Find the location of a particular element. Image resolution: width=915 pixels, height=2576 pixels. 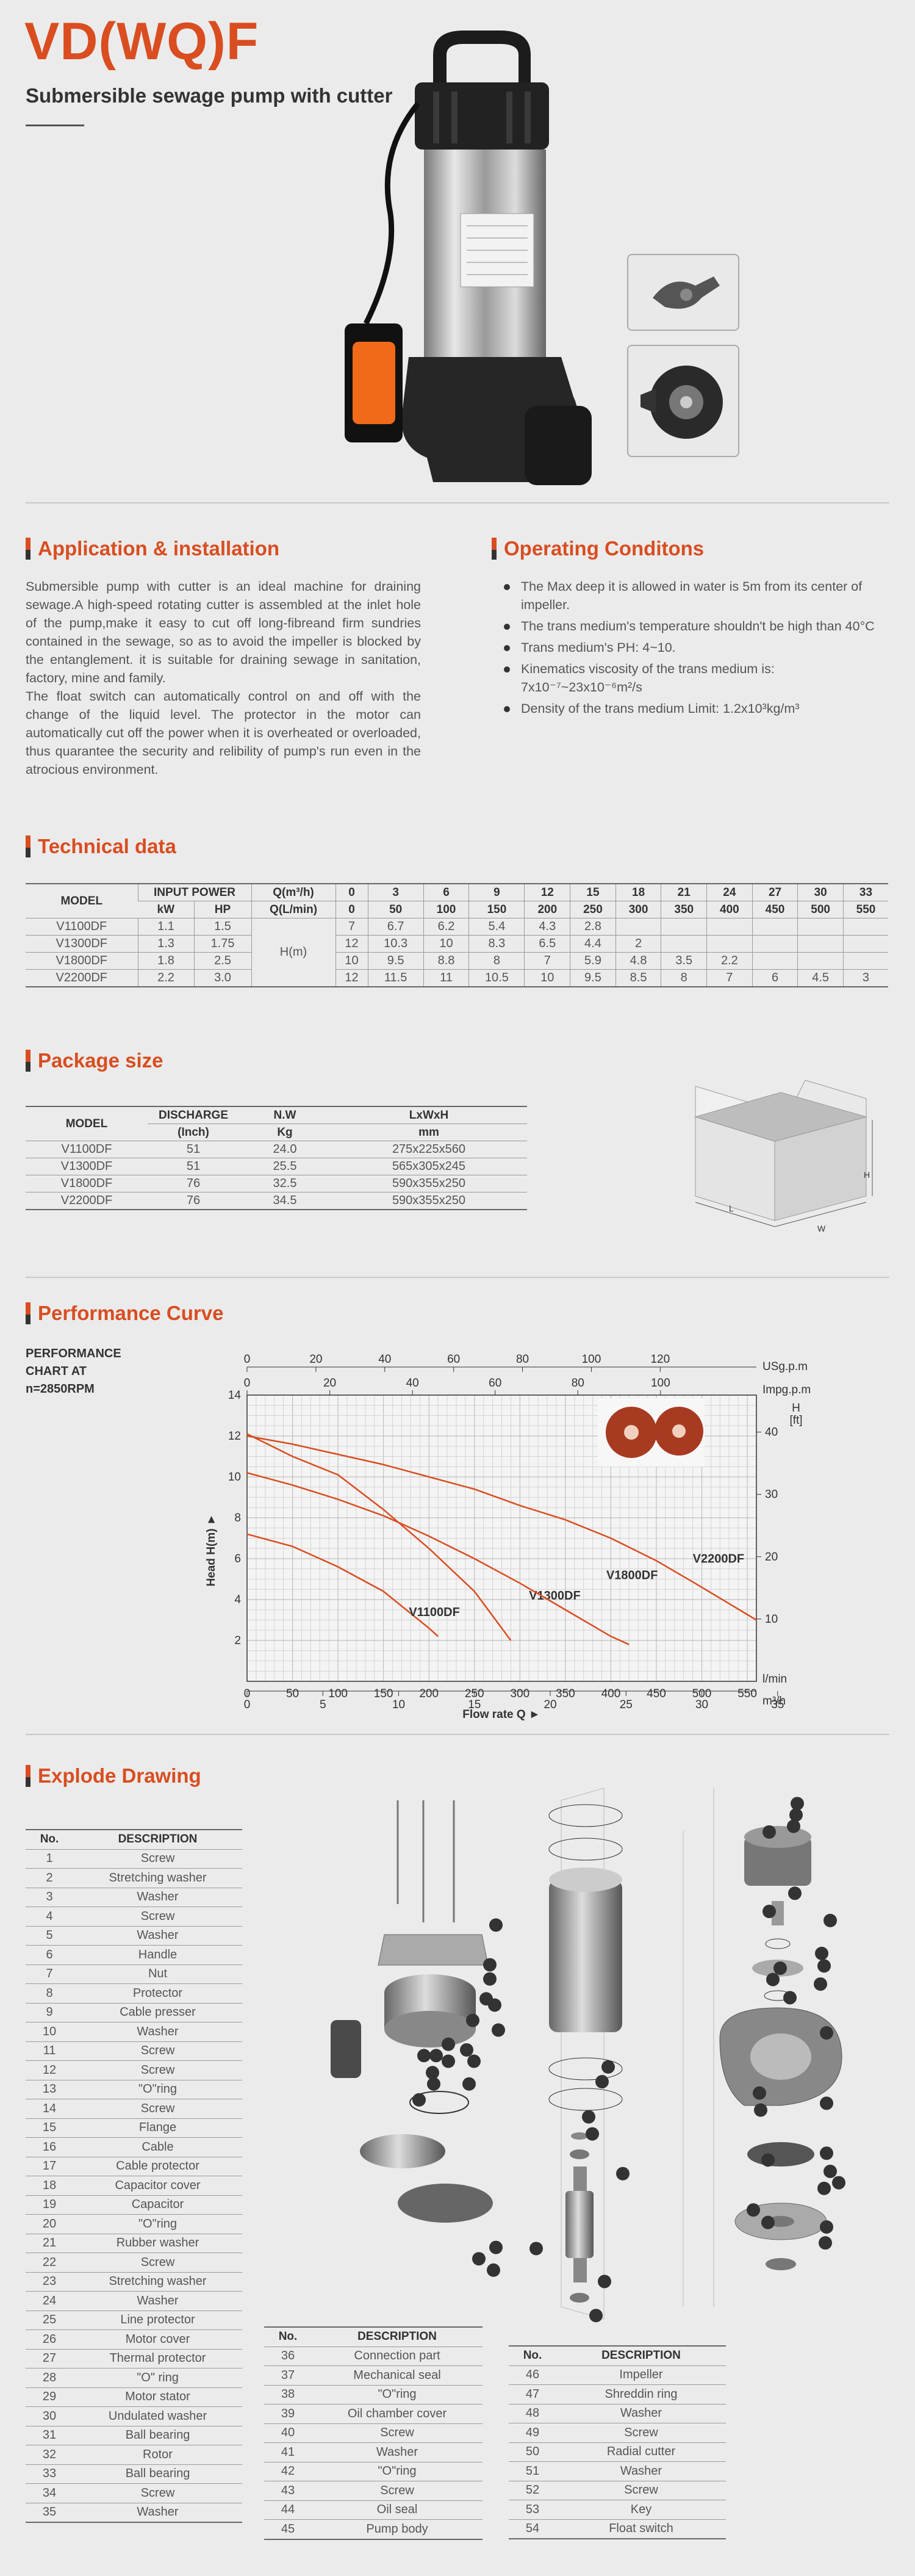

part-number: 41 is located at coordinates (288, 2452).